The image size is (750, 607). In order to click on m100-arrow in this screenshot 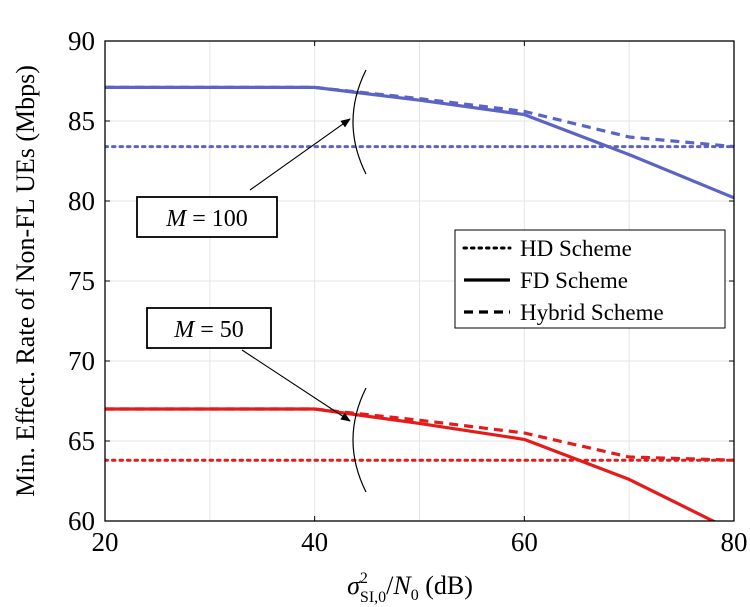, I will do `click(300, 154)`.